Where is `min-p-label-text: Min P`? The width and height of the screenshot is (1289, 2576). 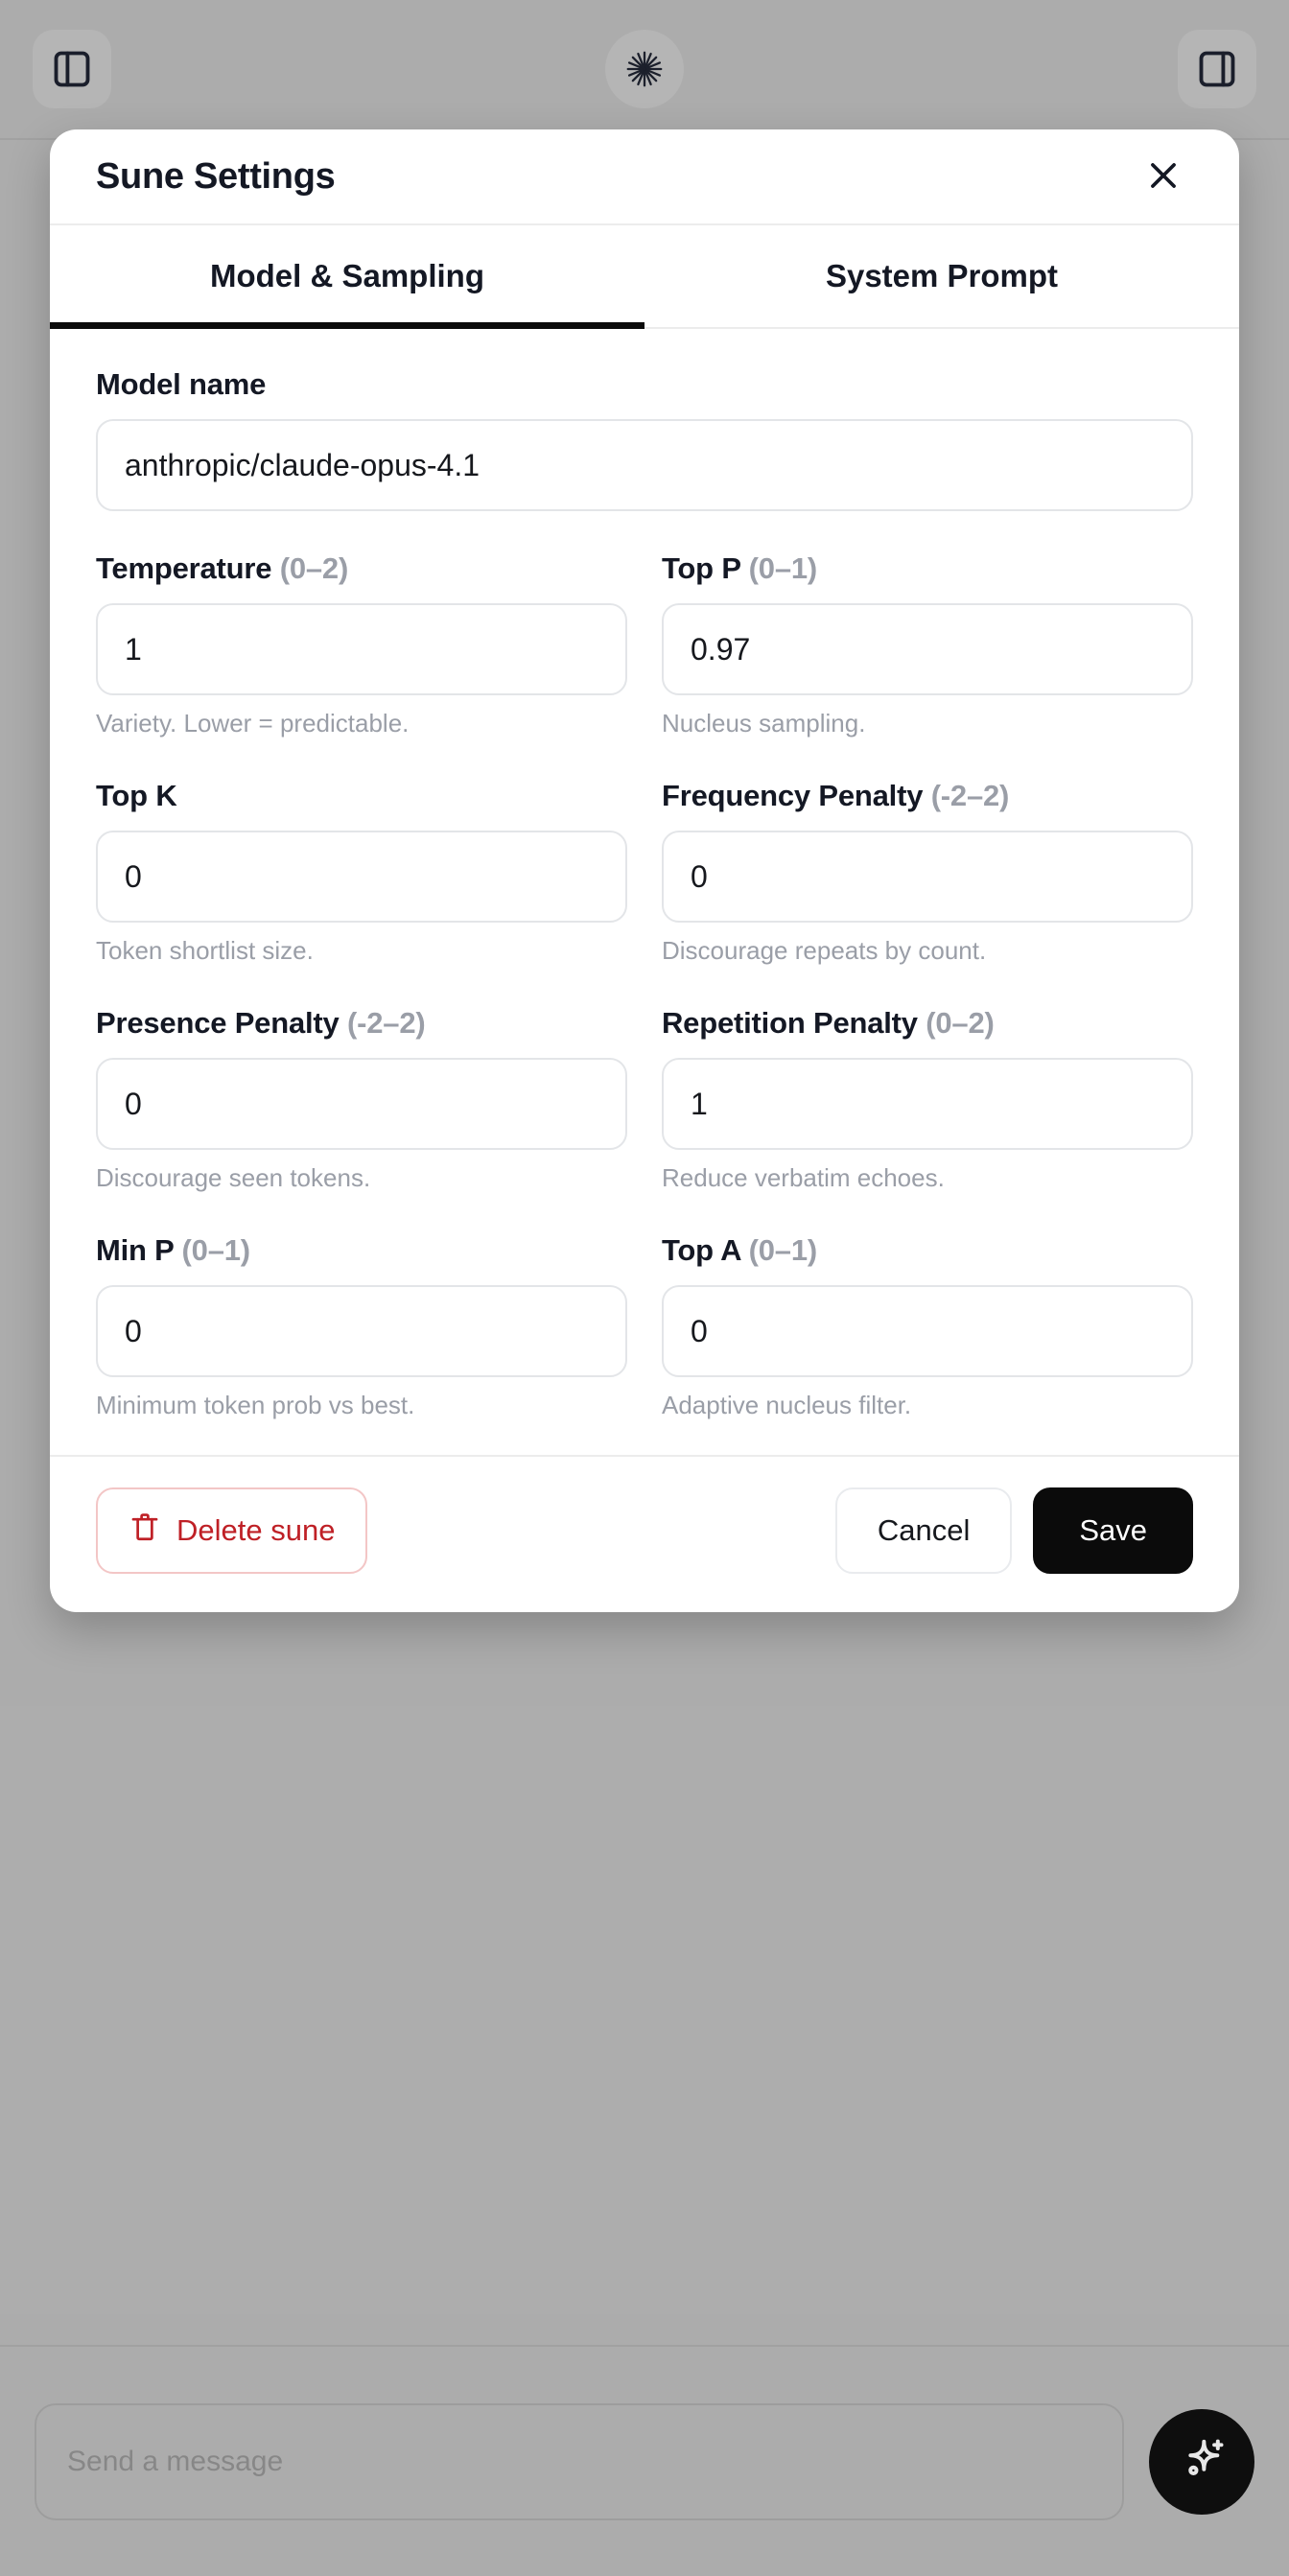
min-p-label-text: Min P is located at coordinates (135, 1250).